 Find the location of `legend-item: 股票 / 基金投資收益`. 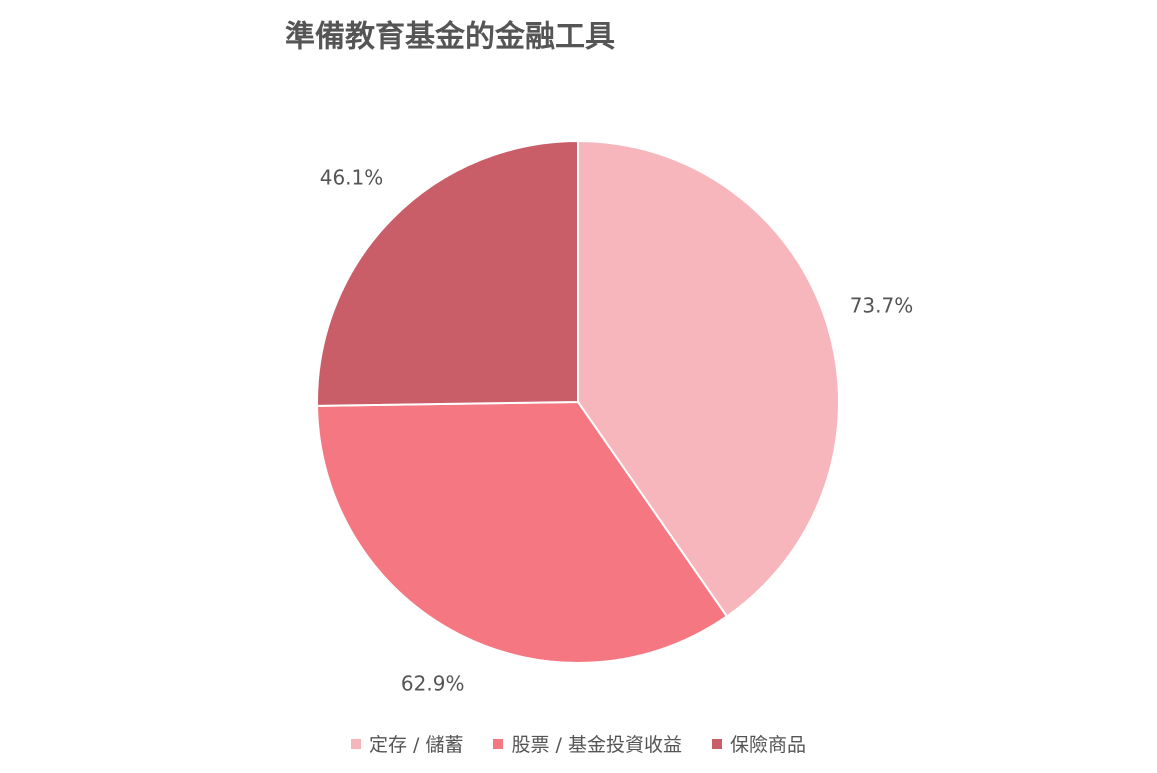

legend-item: 股票 / 基金投資收益 is located at coordinates (587, 743).